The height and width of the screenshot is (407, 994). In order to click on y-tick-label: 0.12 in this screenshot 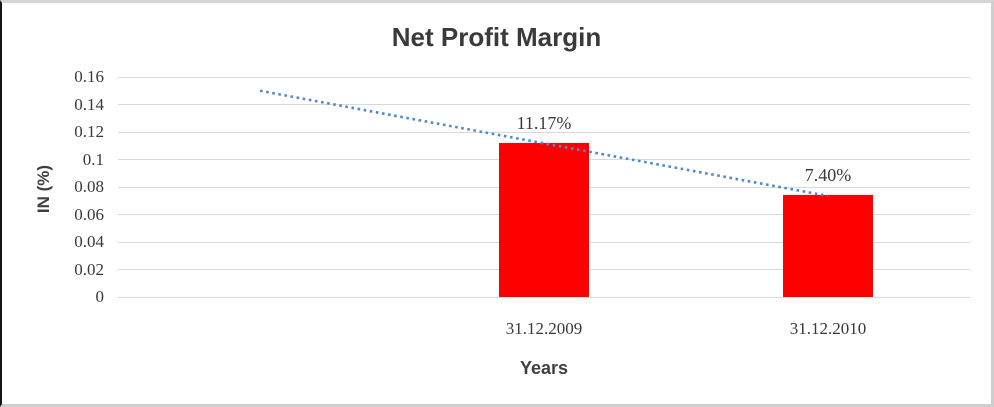, I will do `click(89, 131)`.